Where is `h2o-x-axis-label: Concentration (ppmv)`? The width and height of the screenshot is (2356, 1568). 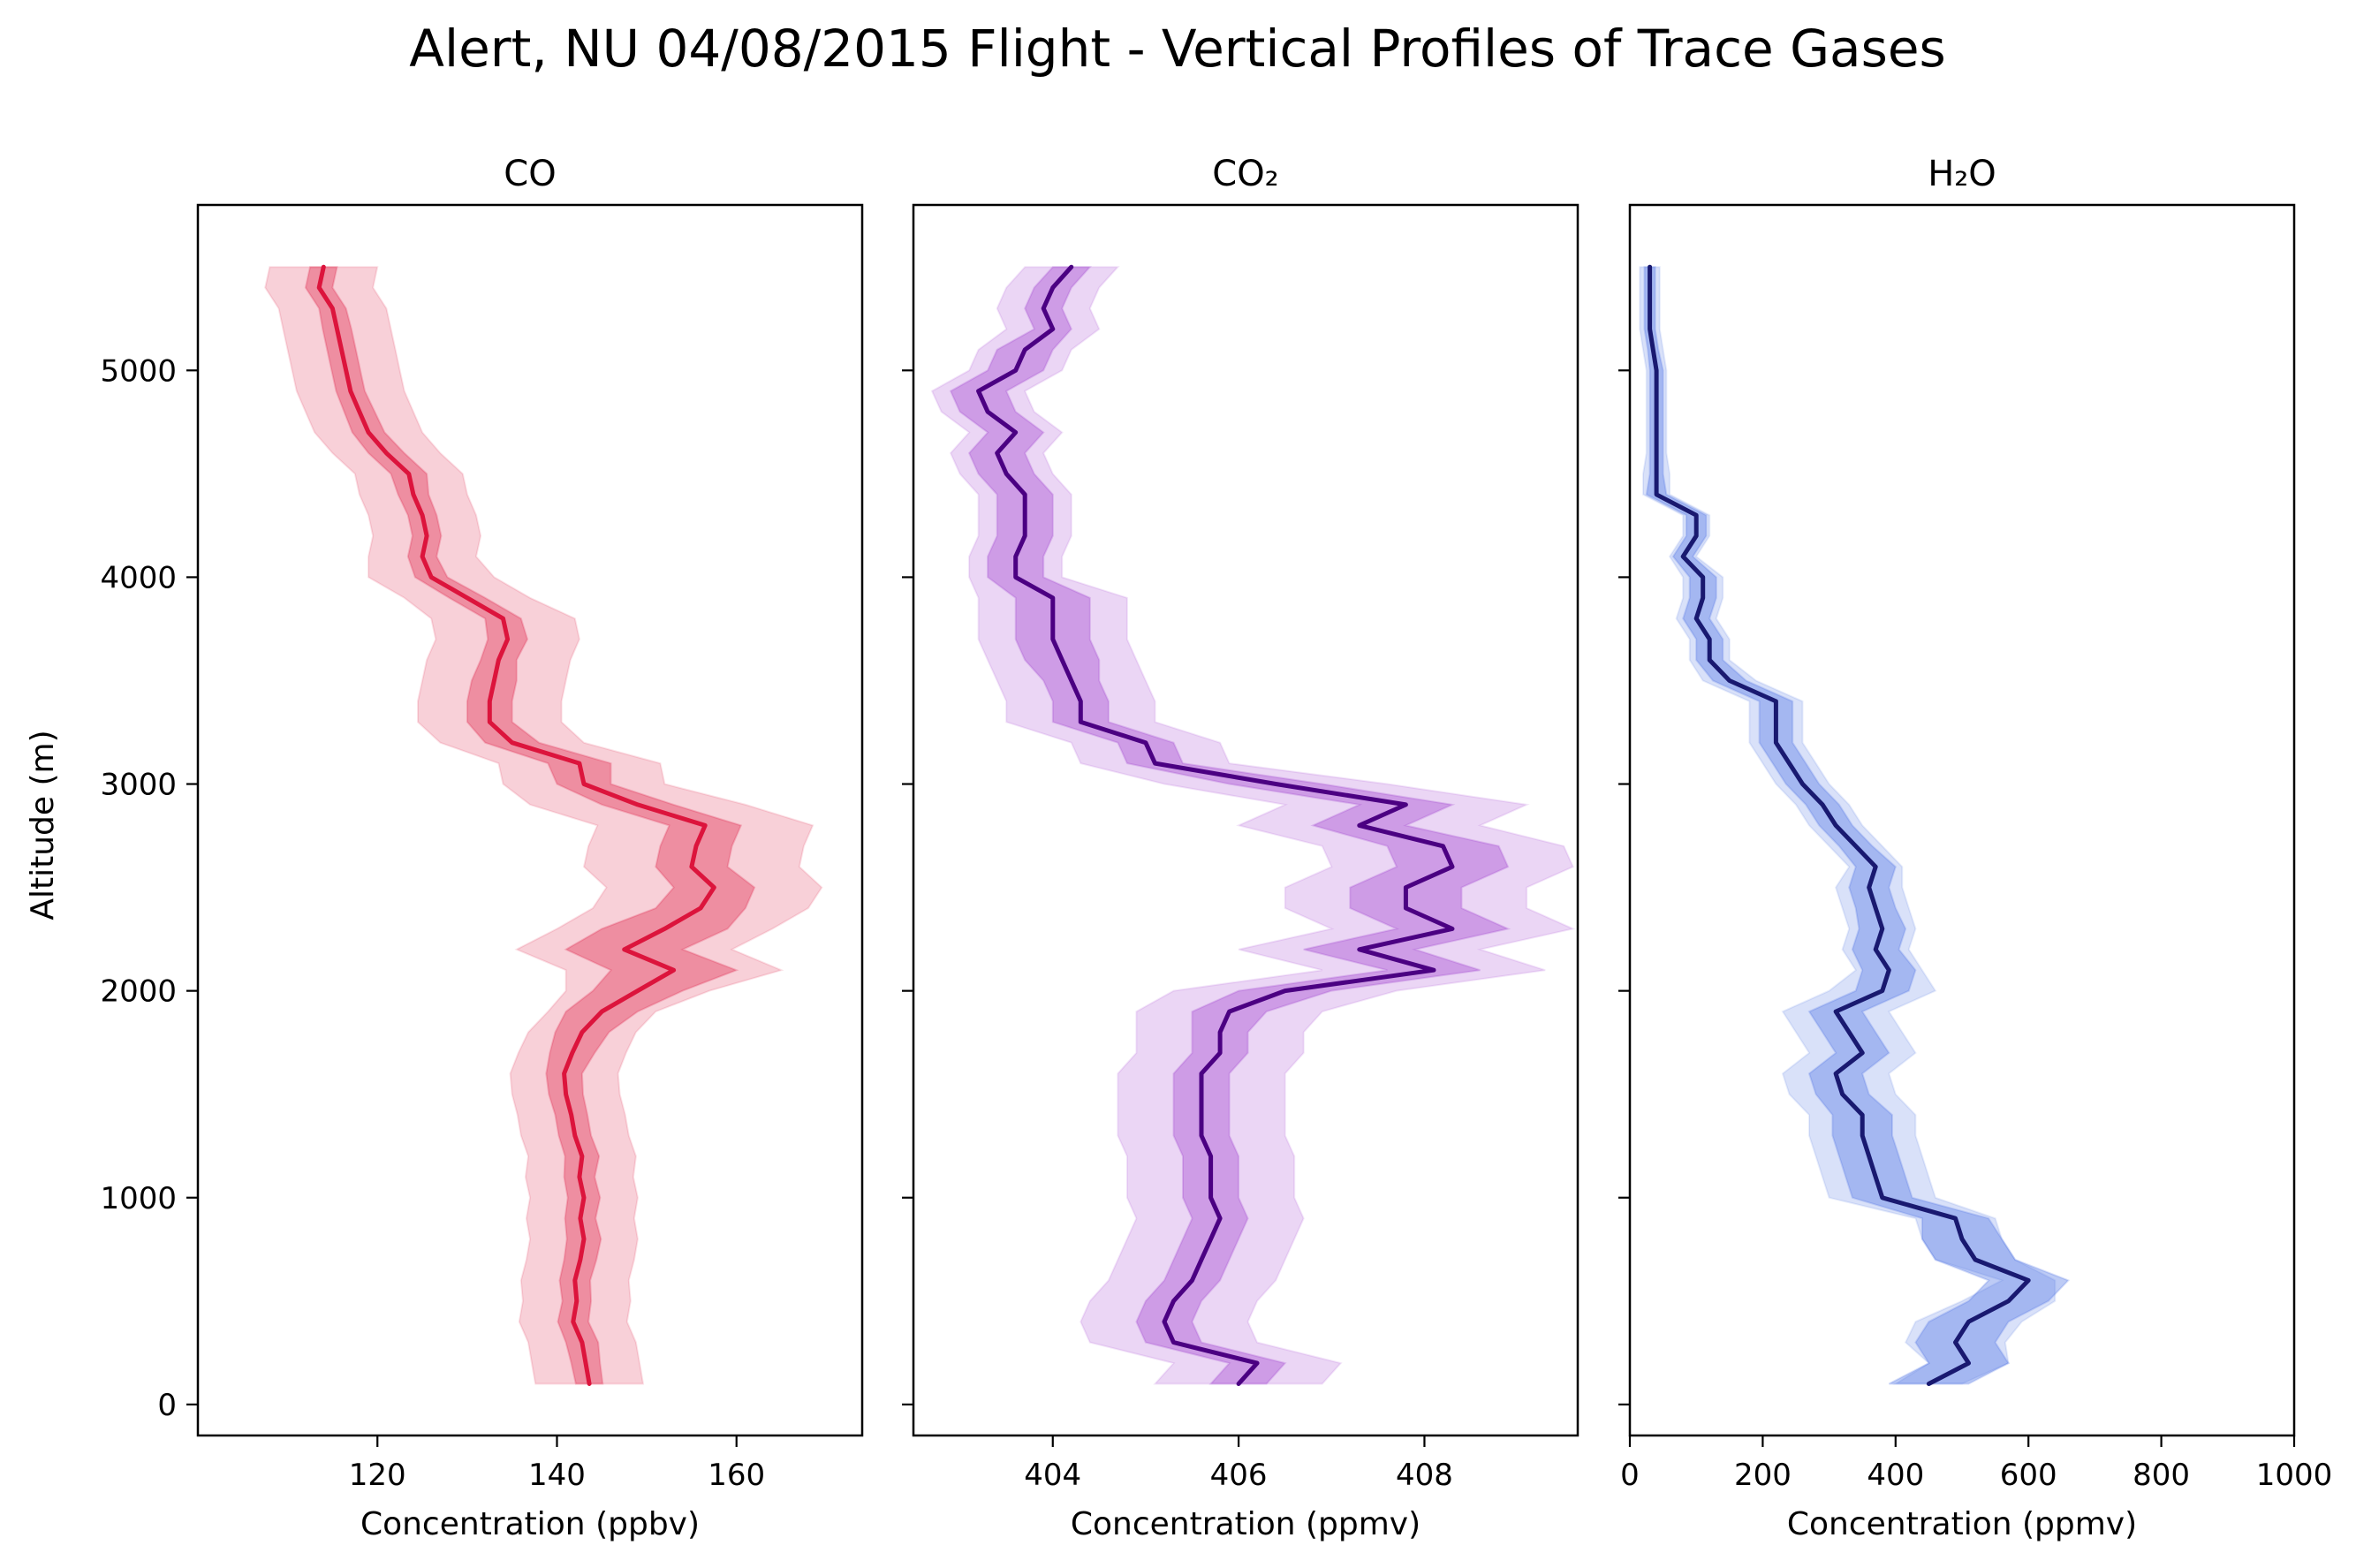 h2o-x-axis-label: Concentration (ppmv) is located at coordinates (1962, 1524).